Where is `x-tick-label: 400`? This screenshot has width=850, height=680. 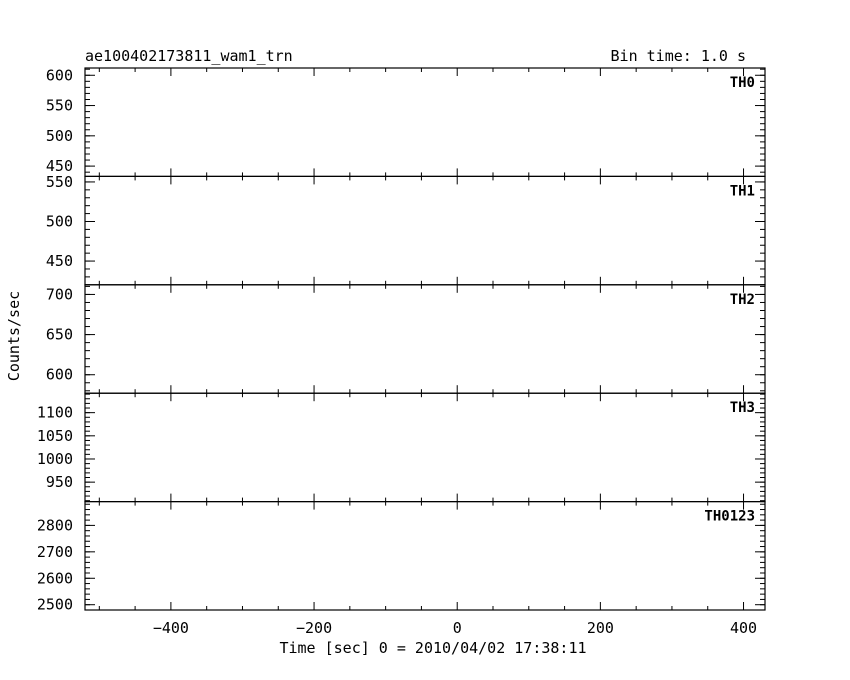
x-tick-label: 400 is located at coordinates (743, 628).